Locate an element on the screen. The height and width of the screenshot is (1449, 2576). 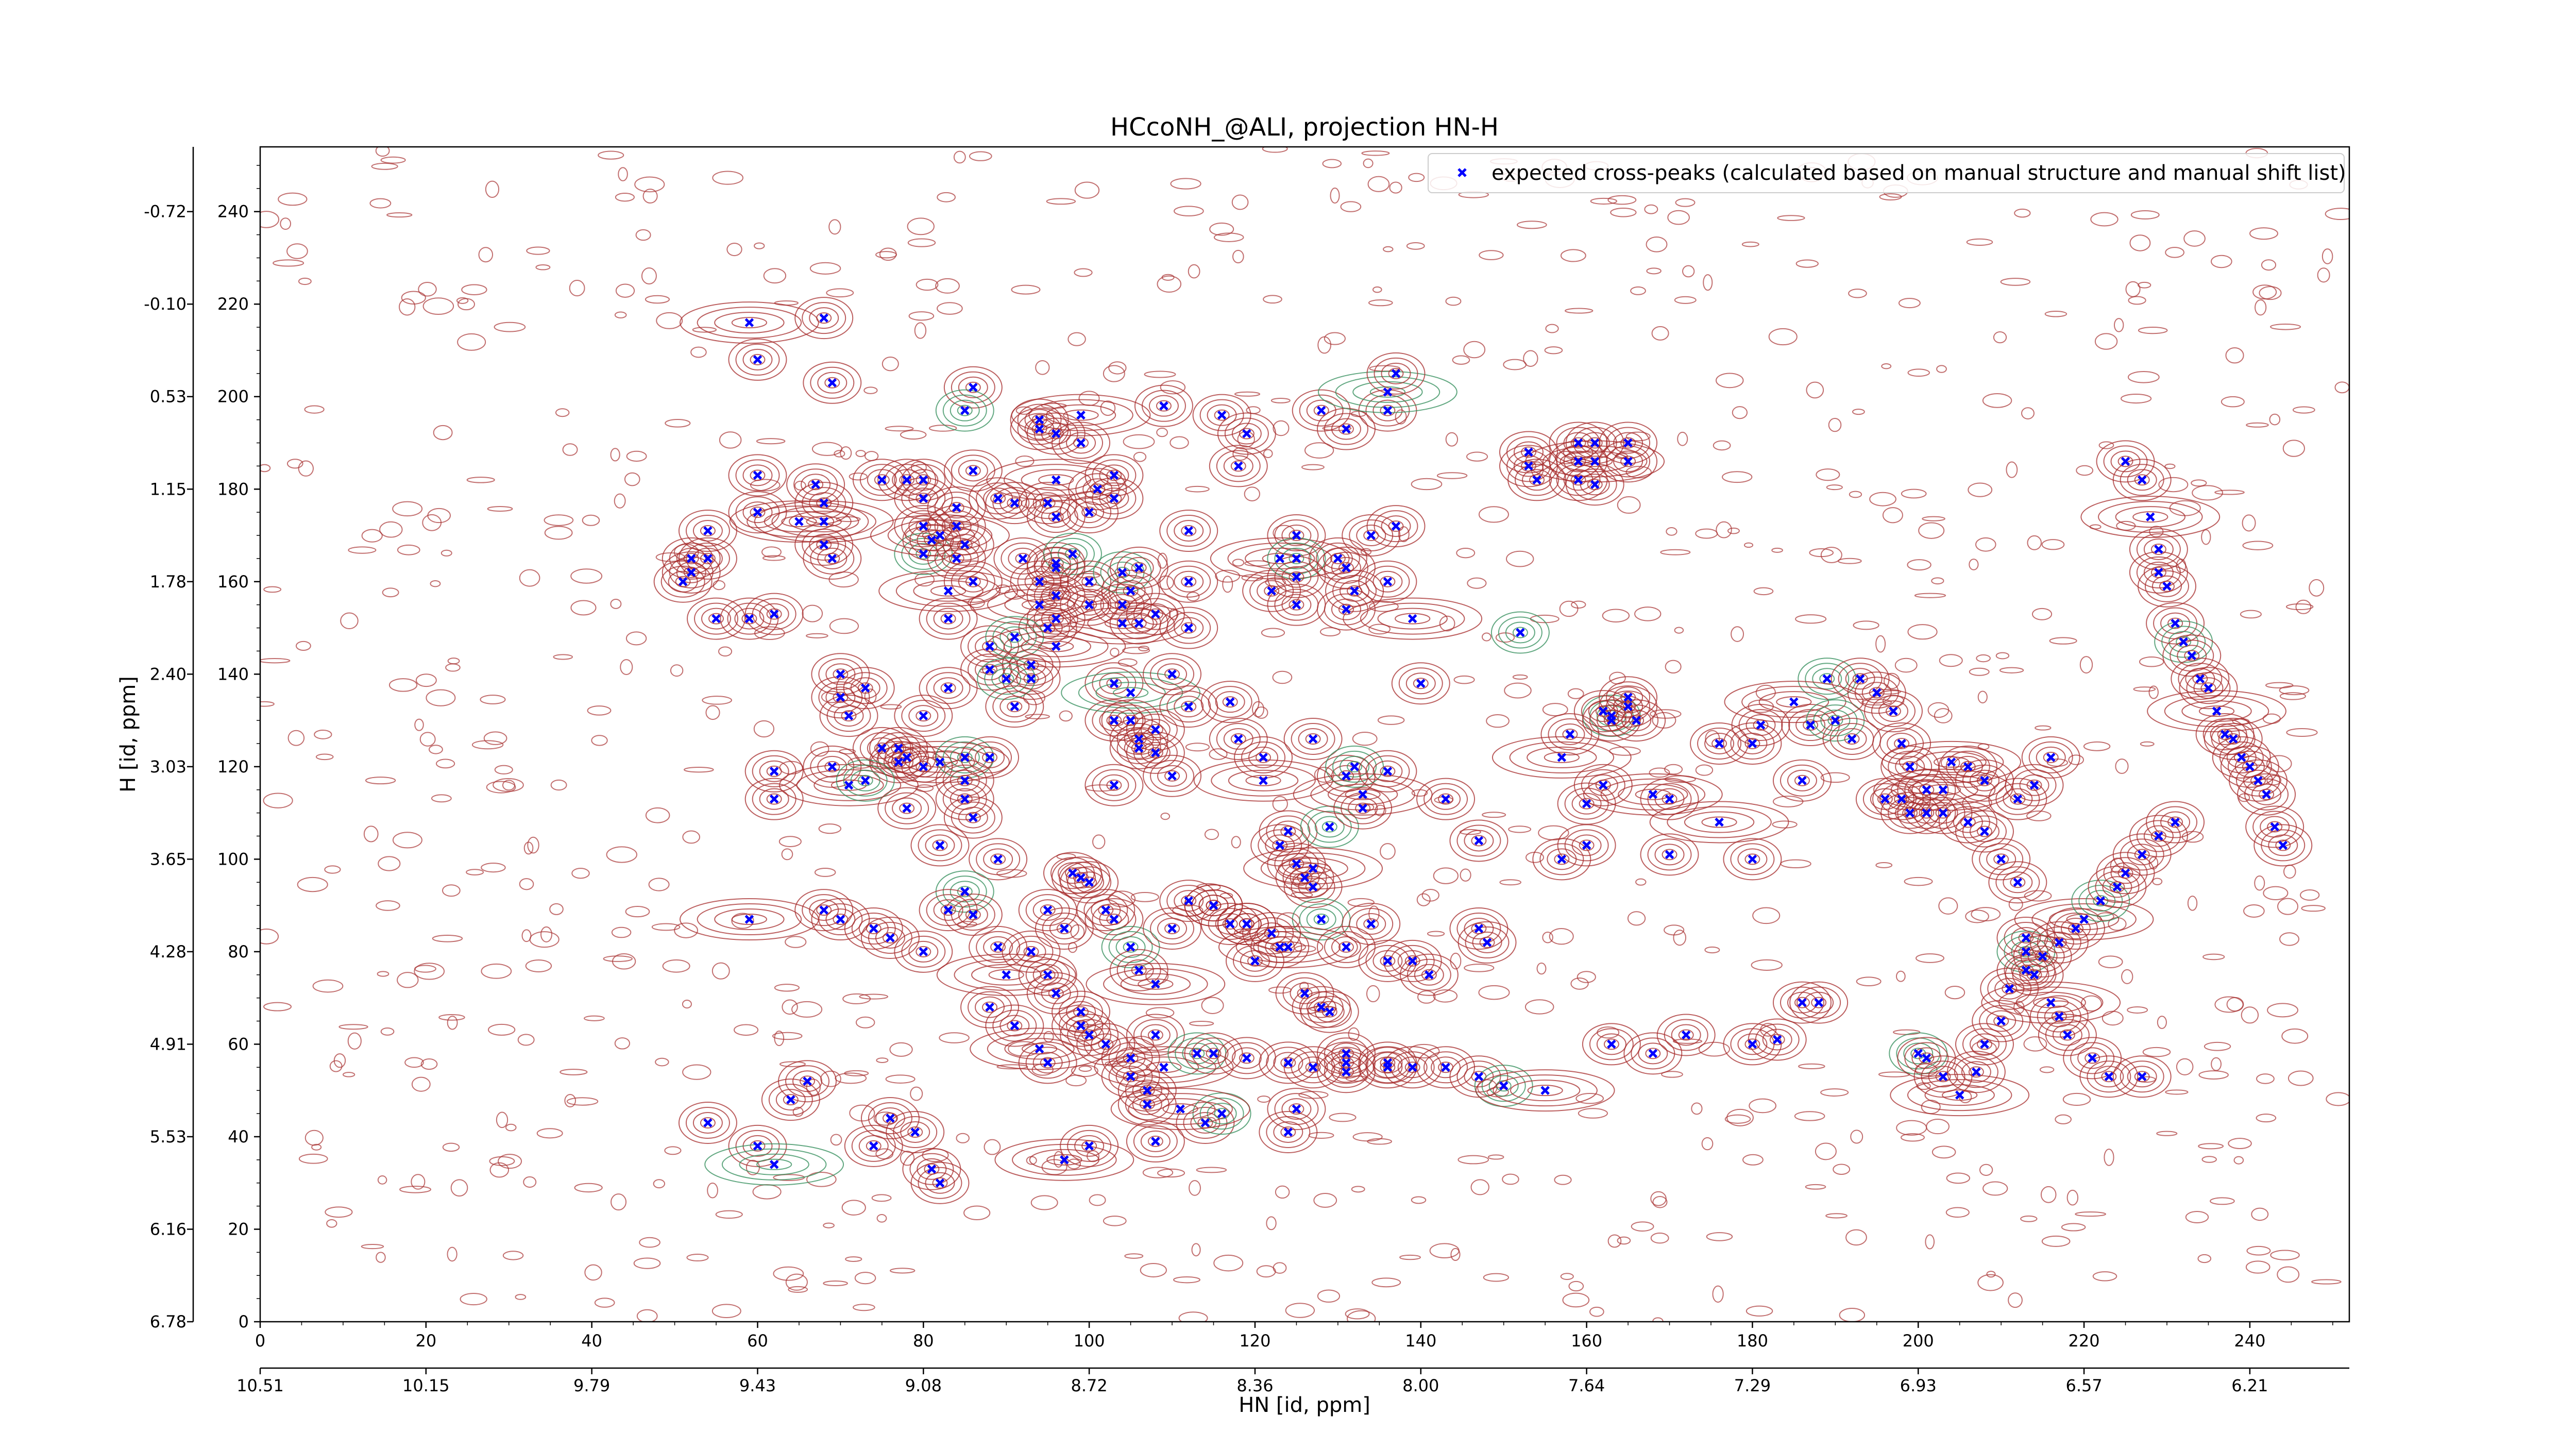
legend-marker-x is located at coordinates (1462, 172).